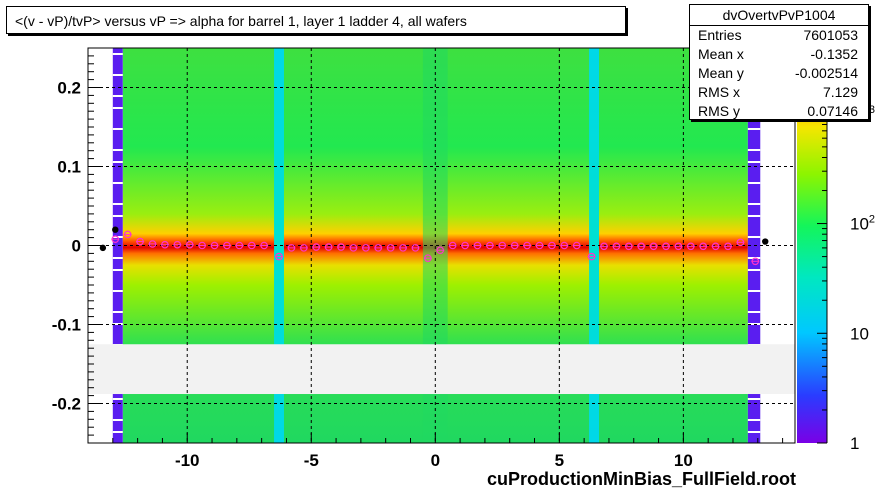  What do you see at coordinates (441, 369) in the screenshot?
I see `empty-band` at bounding box center [441, 369].